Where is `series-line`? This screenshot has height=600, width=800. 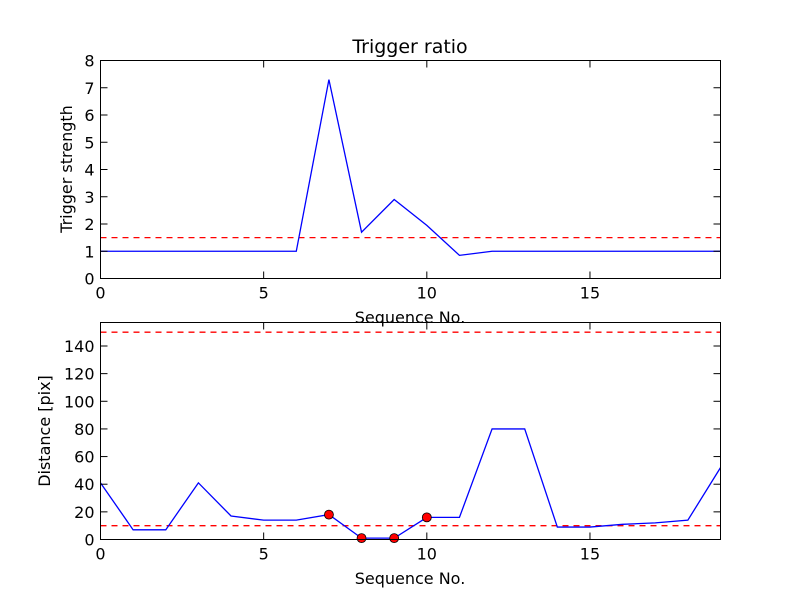
series-line is located at coordinates (410, 483).